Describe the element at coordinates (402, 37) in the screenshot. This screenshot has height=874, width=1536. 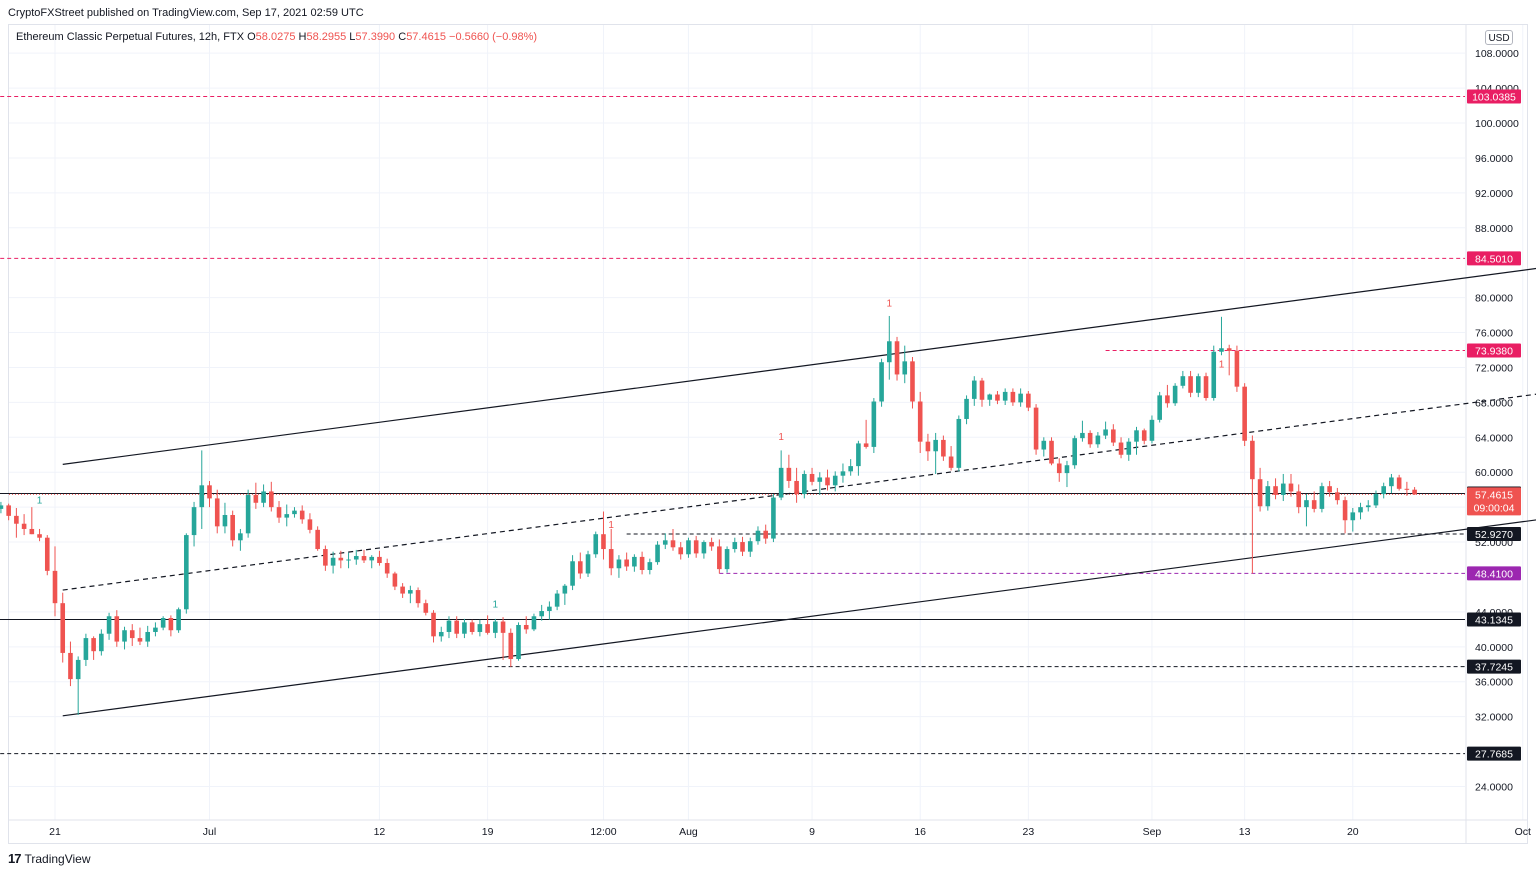
I see `close-label: C` at that location.